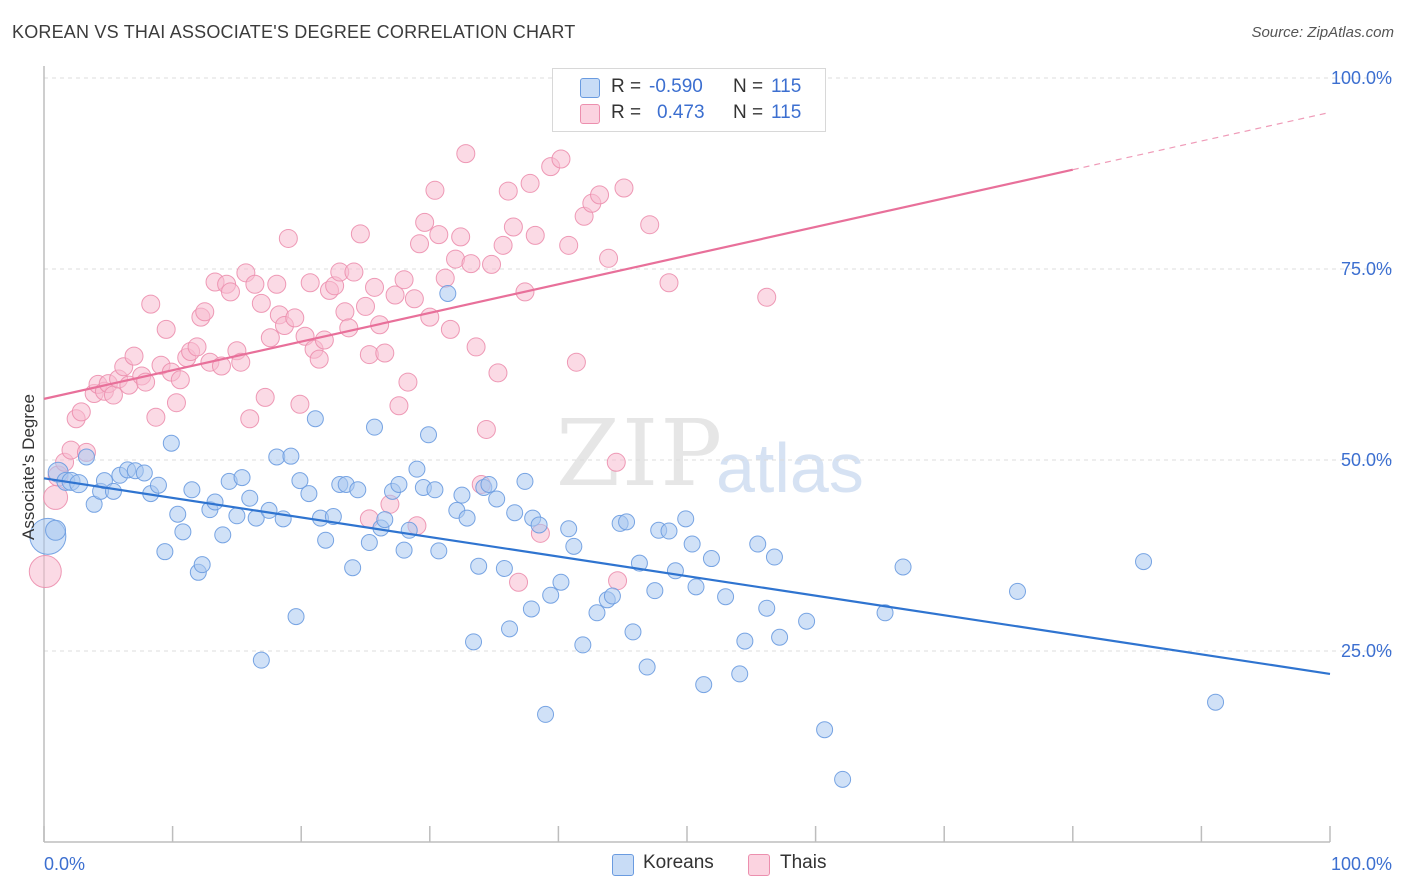 The image size is (1406, 892). Describe the element at coordinates (28, 467) in the screenshot. I see `y-axis-title: Associate's Degree` at that location.